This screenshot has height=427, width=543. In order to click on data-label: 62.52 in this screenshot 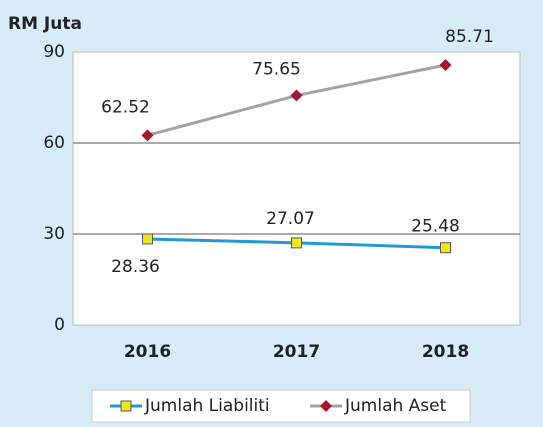, I will do `click(125, 107)`.